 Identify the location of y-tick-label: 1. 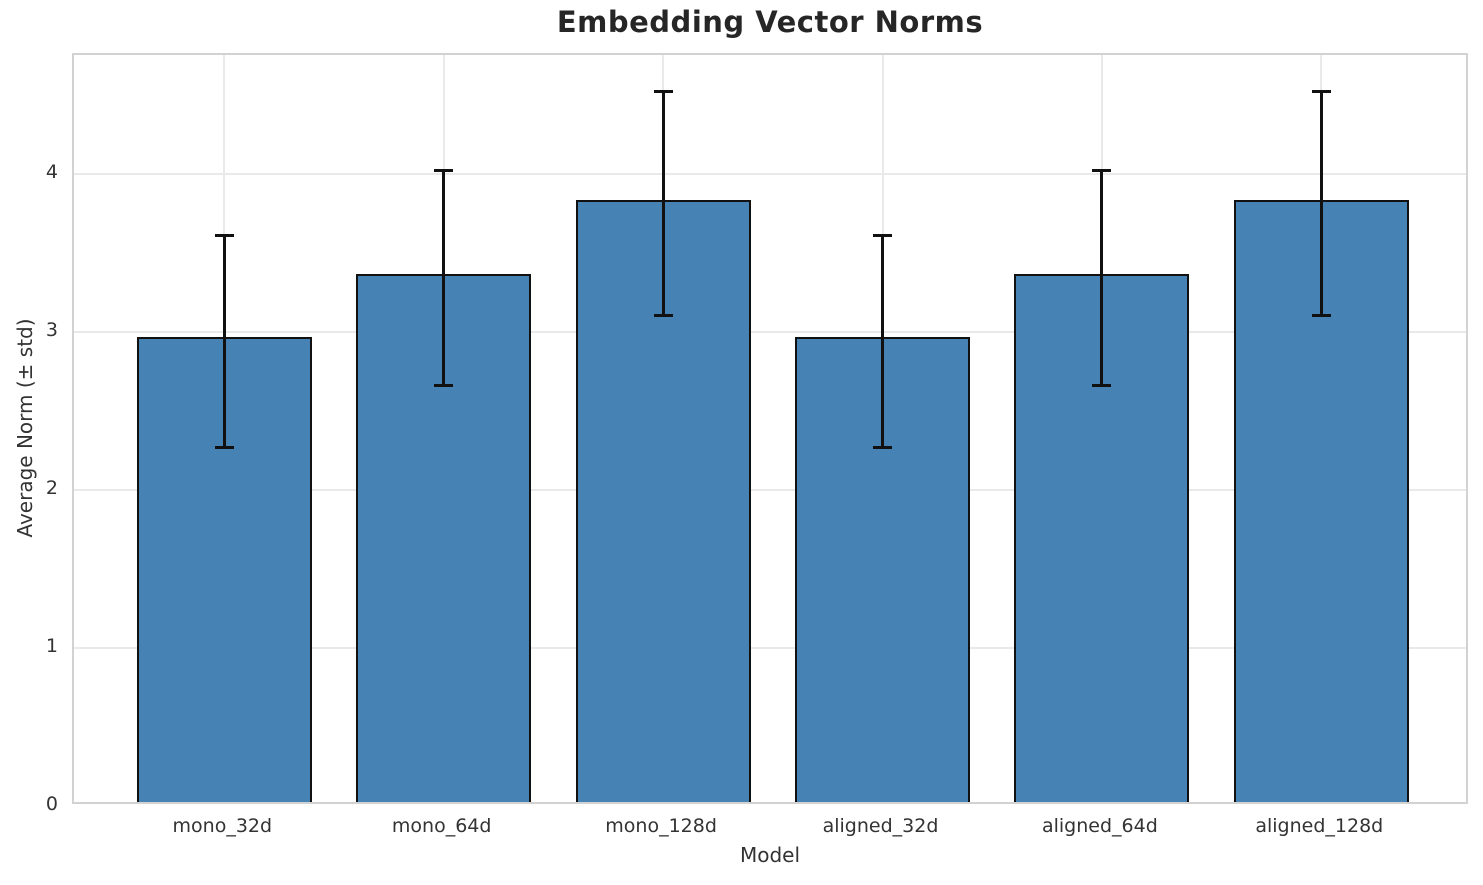
(51, 645).